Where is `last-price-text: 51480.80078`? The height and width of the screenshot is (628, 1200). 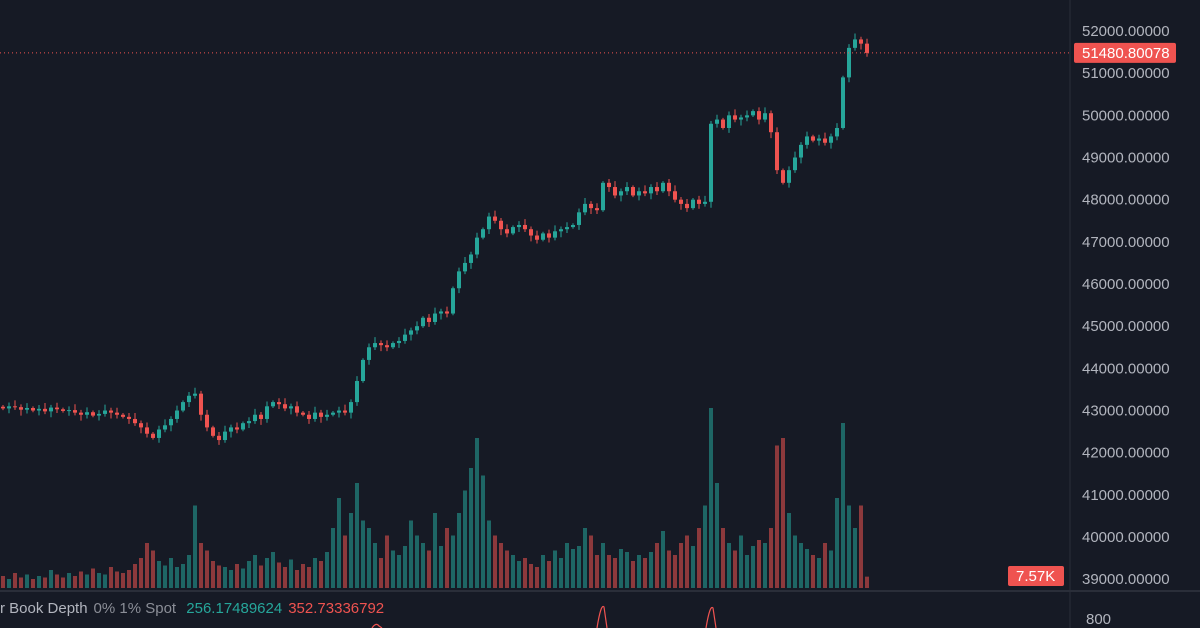 last-price-text: 51480.80078 is located at coordinates (1126, 53).